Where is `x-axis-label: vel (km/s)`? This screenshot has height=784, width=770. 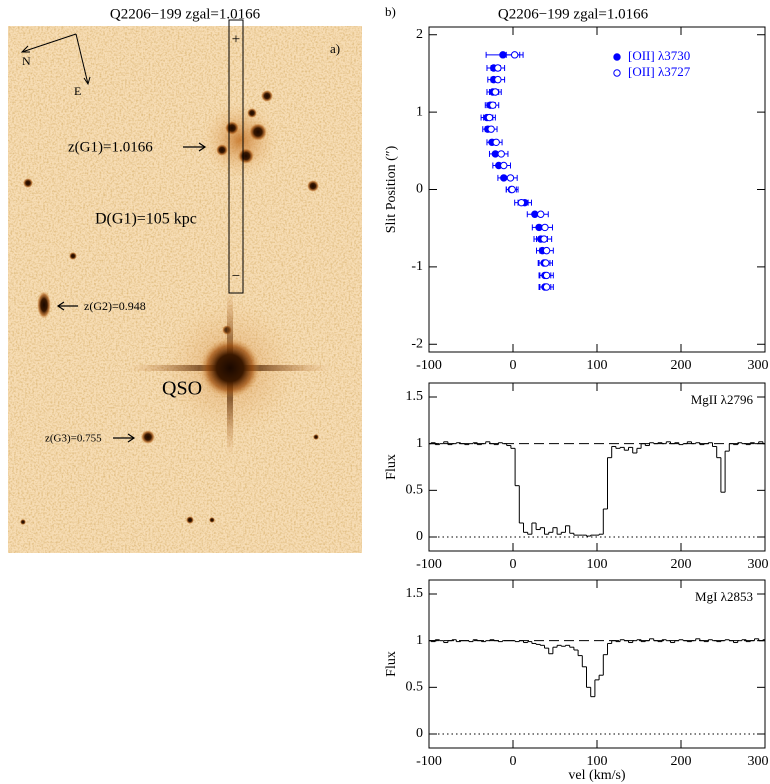
x-axis-label: vel (km/s) is located at coordinates (596, 775).